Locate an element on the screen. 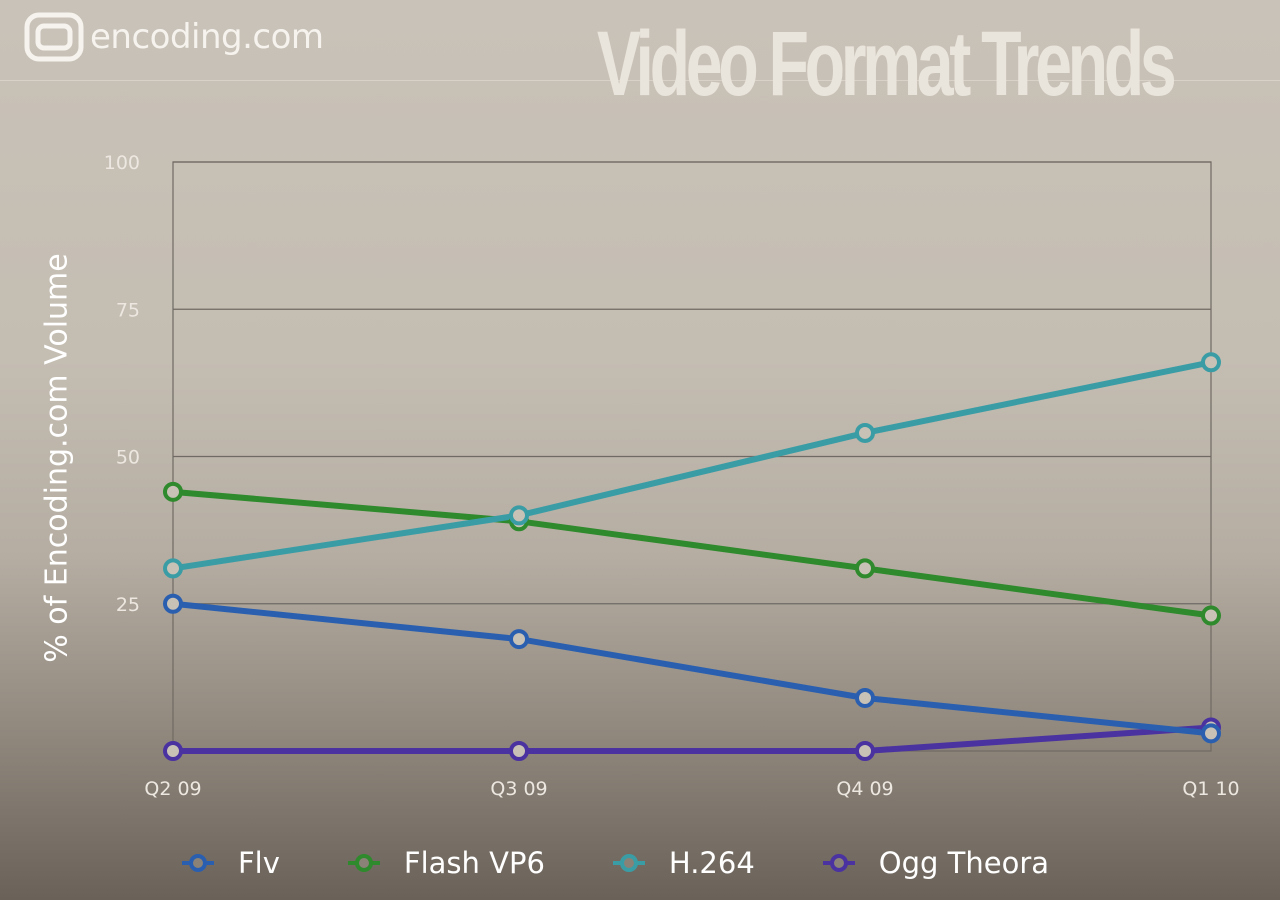  chart-legend: Flv Flash VP6 H.264 Ogg Theora is located at coordinates (647, 863).